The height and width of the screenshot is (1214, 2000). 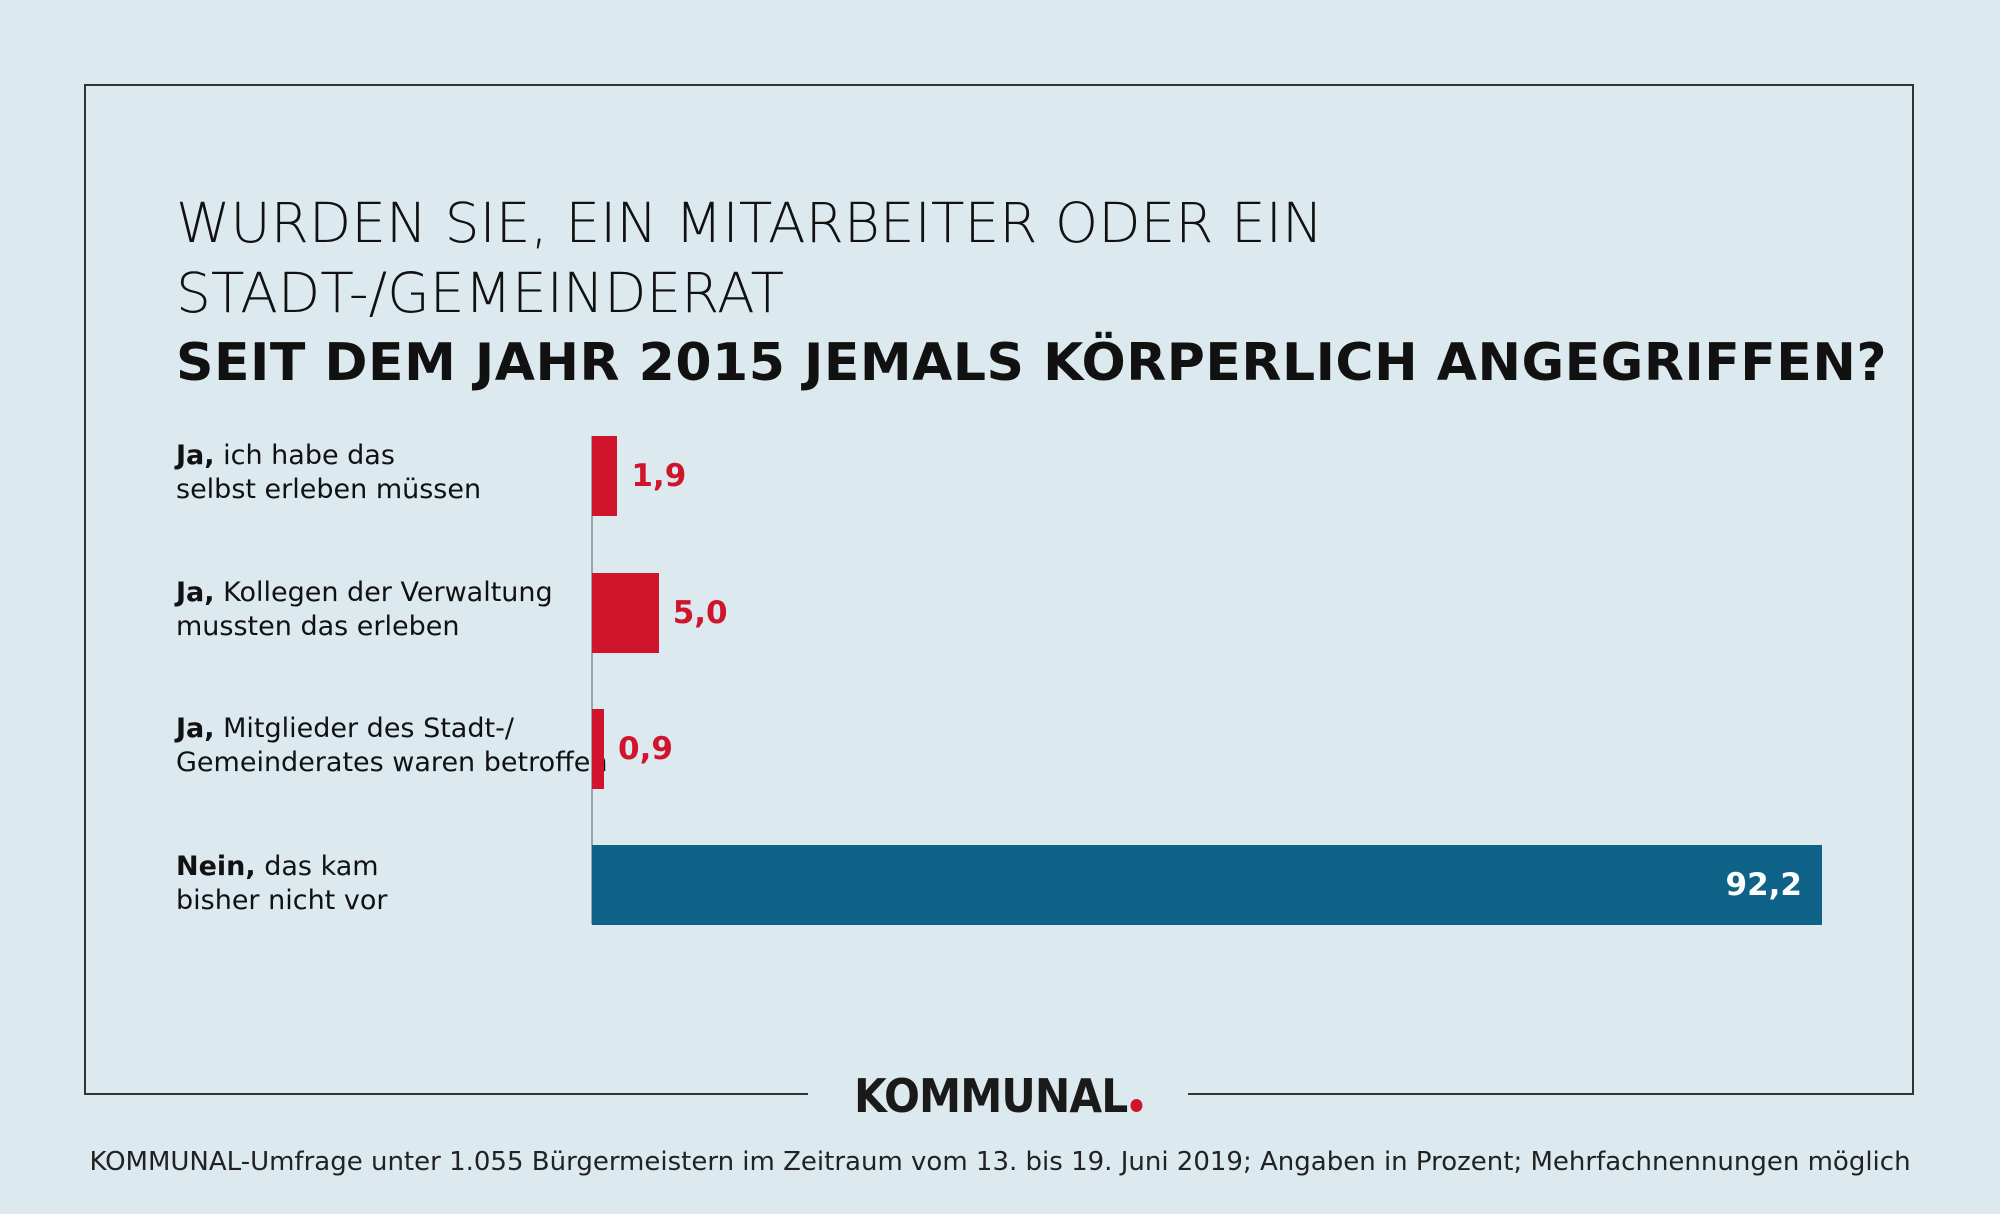 I want to click on bar-value-label-2: 5,0, so click(x=700, y=613).